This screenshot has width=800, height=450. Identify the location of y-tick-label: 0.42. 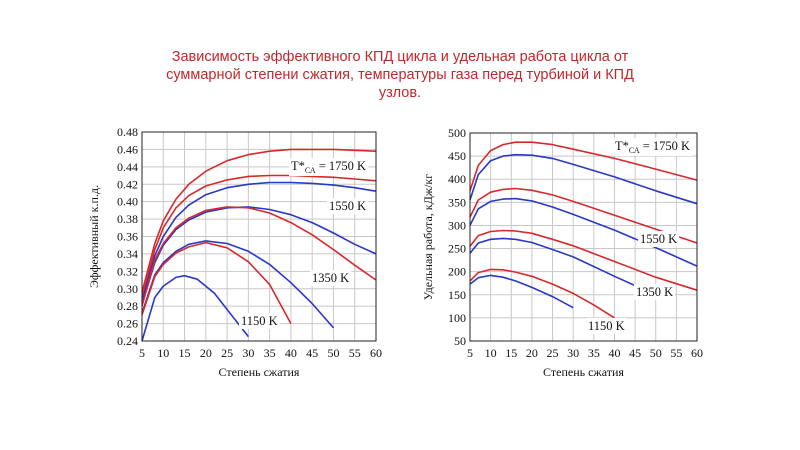
(127, 184).